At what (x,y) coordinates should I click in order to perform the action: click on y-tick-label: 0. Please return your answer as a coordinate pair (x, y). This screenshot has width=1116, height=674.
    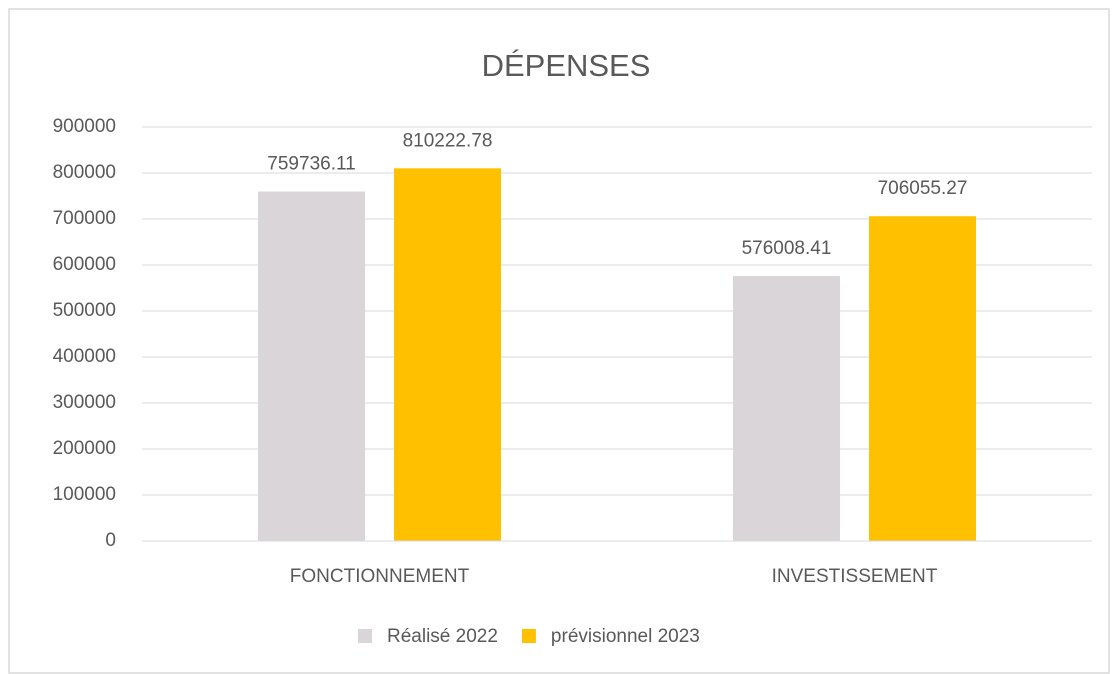
    Looking at the image, I should click on (110, 540).